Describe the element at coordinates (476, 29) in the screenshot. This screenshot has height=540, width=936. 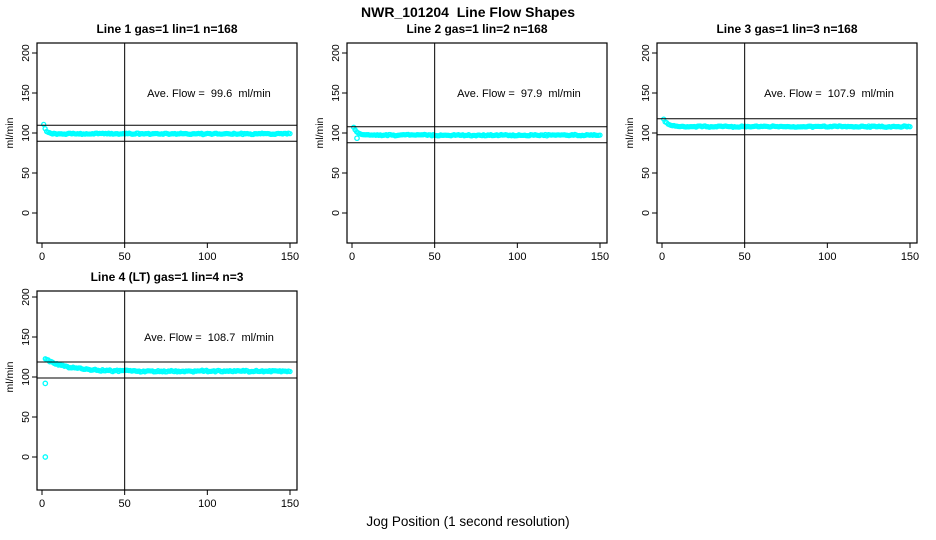
I see `panel-title: Line 2 gas=1 lin=2 n=168` at that location.